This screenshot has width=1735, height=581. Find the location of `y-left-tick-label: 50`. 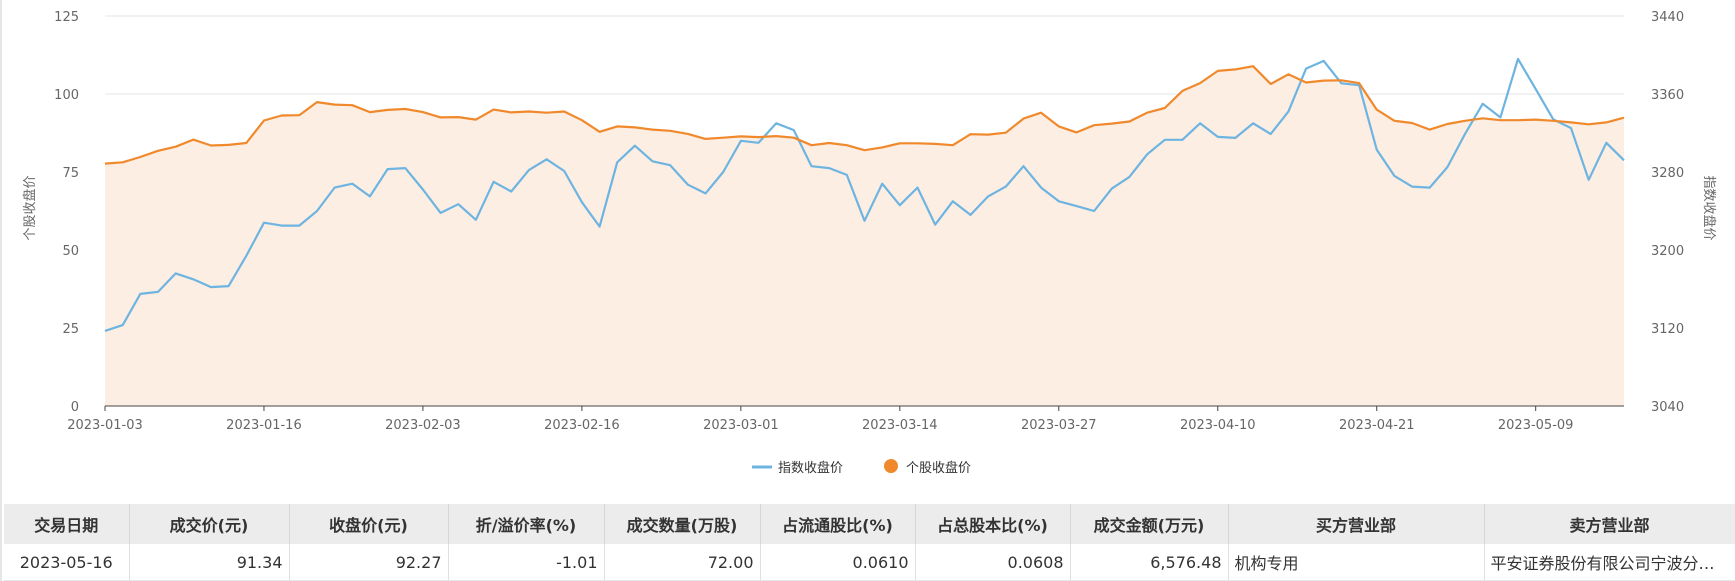

y-left-tick-label: 50 is located at coordinates (70, 251).